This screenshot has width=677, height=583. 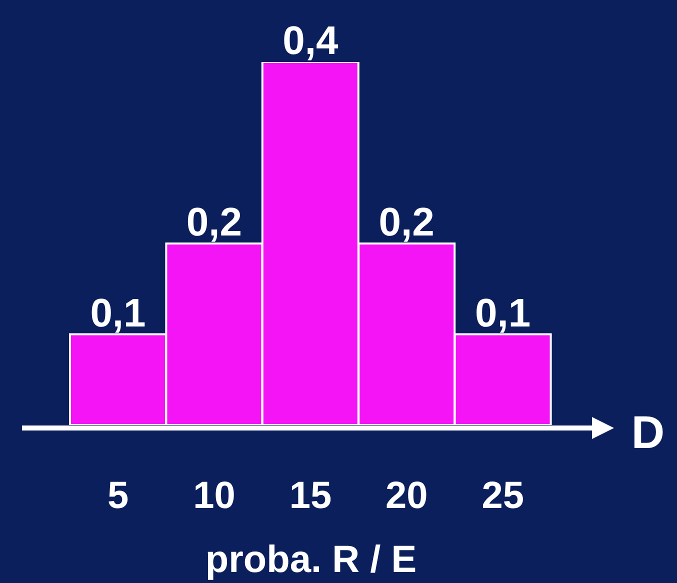 I want to click on x-axis-title: D, so click(x=648, y=432).